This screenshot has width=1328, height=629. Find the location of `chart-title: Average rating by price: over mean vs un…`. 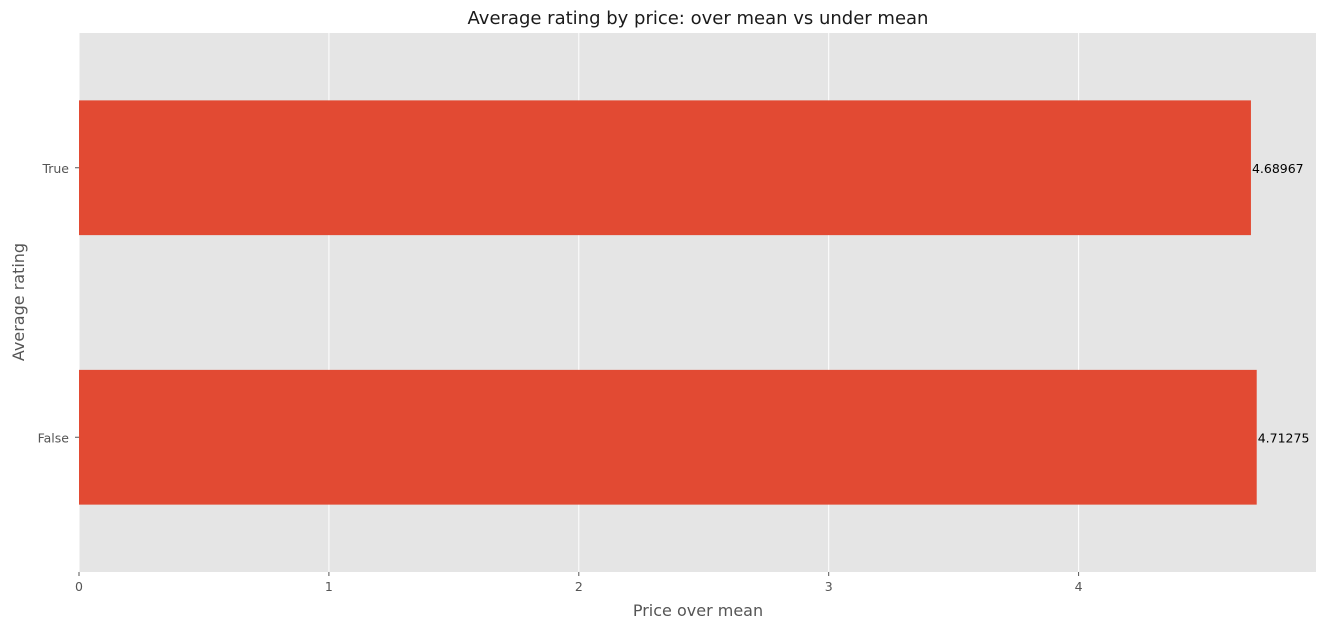

chart-title: Average rating by price: over mean vs un… is located at coordinates (698, 18).